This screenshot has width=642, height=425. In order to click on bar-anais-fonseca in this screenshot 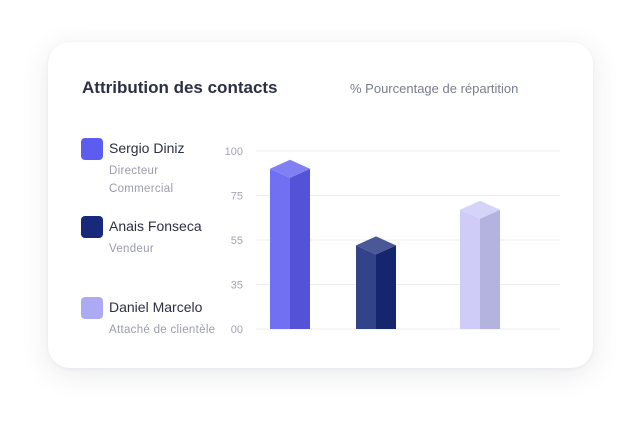, I will do `click(376, 282)`.